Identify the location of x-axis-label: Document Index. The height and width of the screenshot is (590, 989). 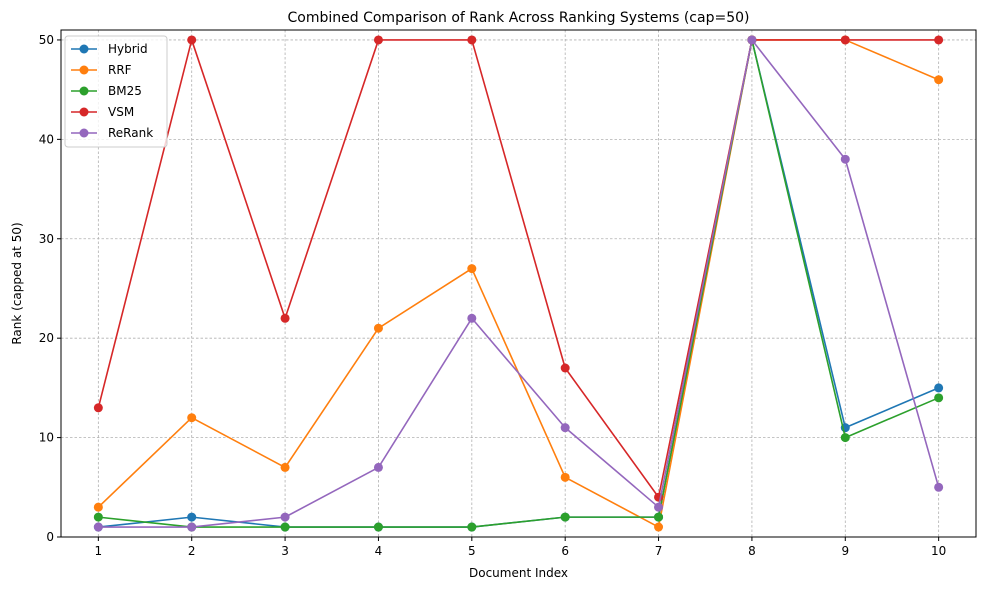
(518, 573).